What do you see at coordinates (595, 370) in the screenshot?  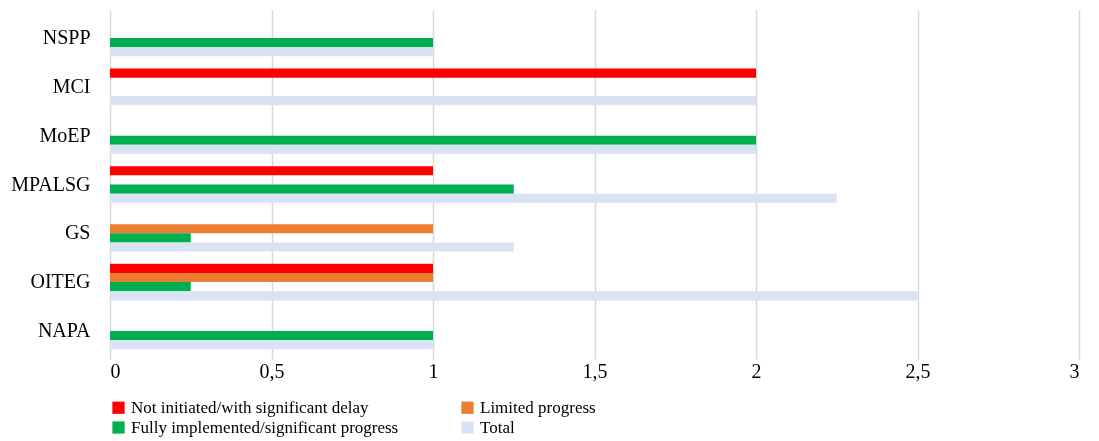 I see `x-tick-label: 1,5` at bounding box center [595, 370].